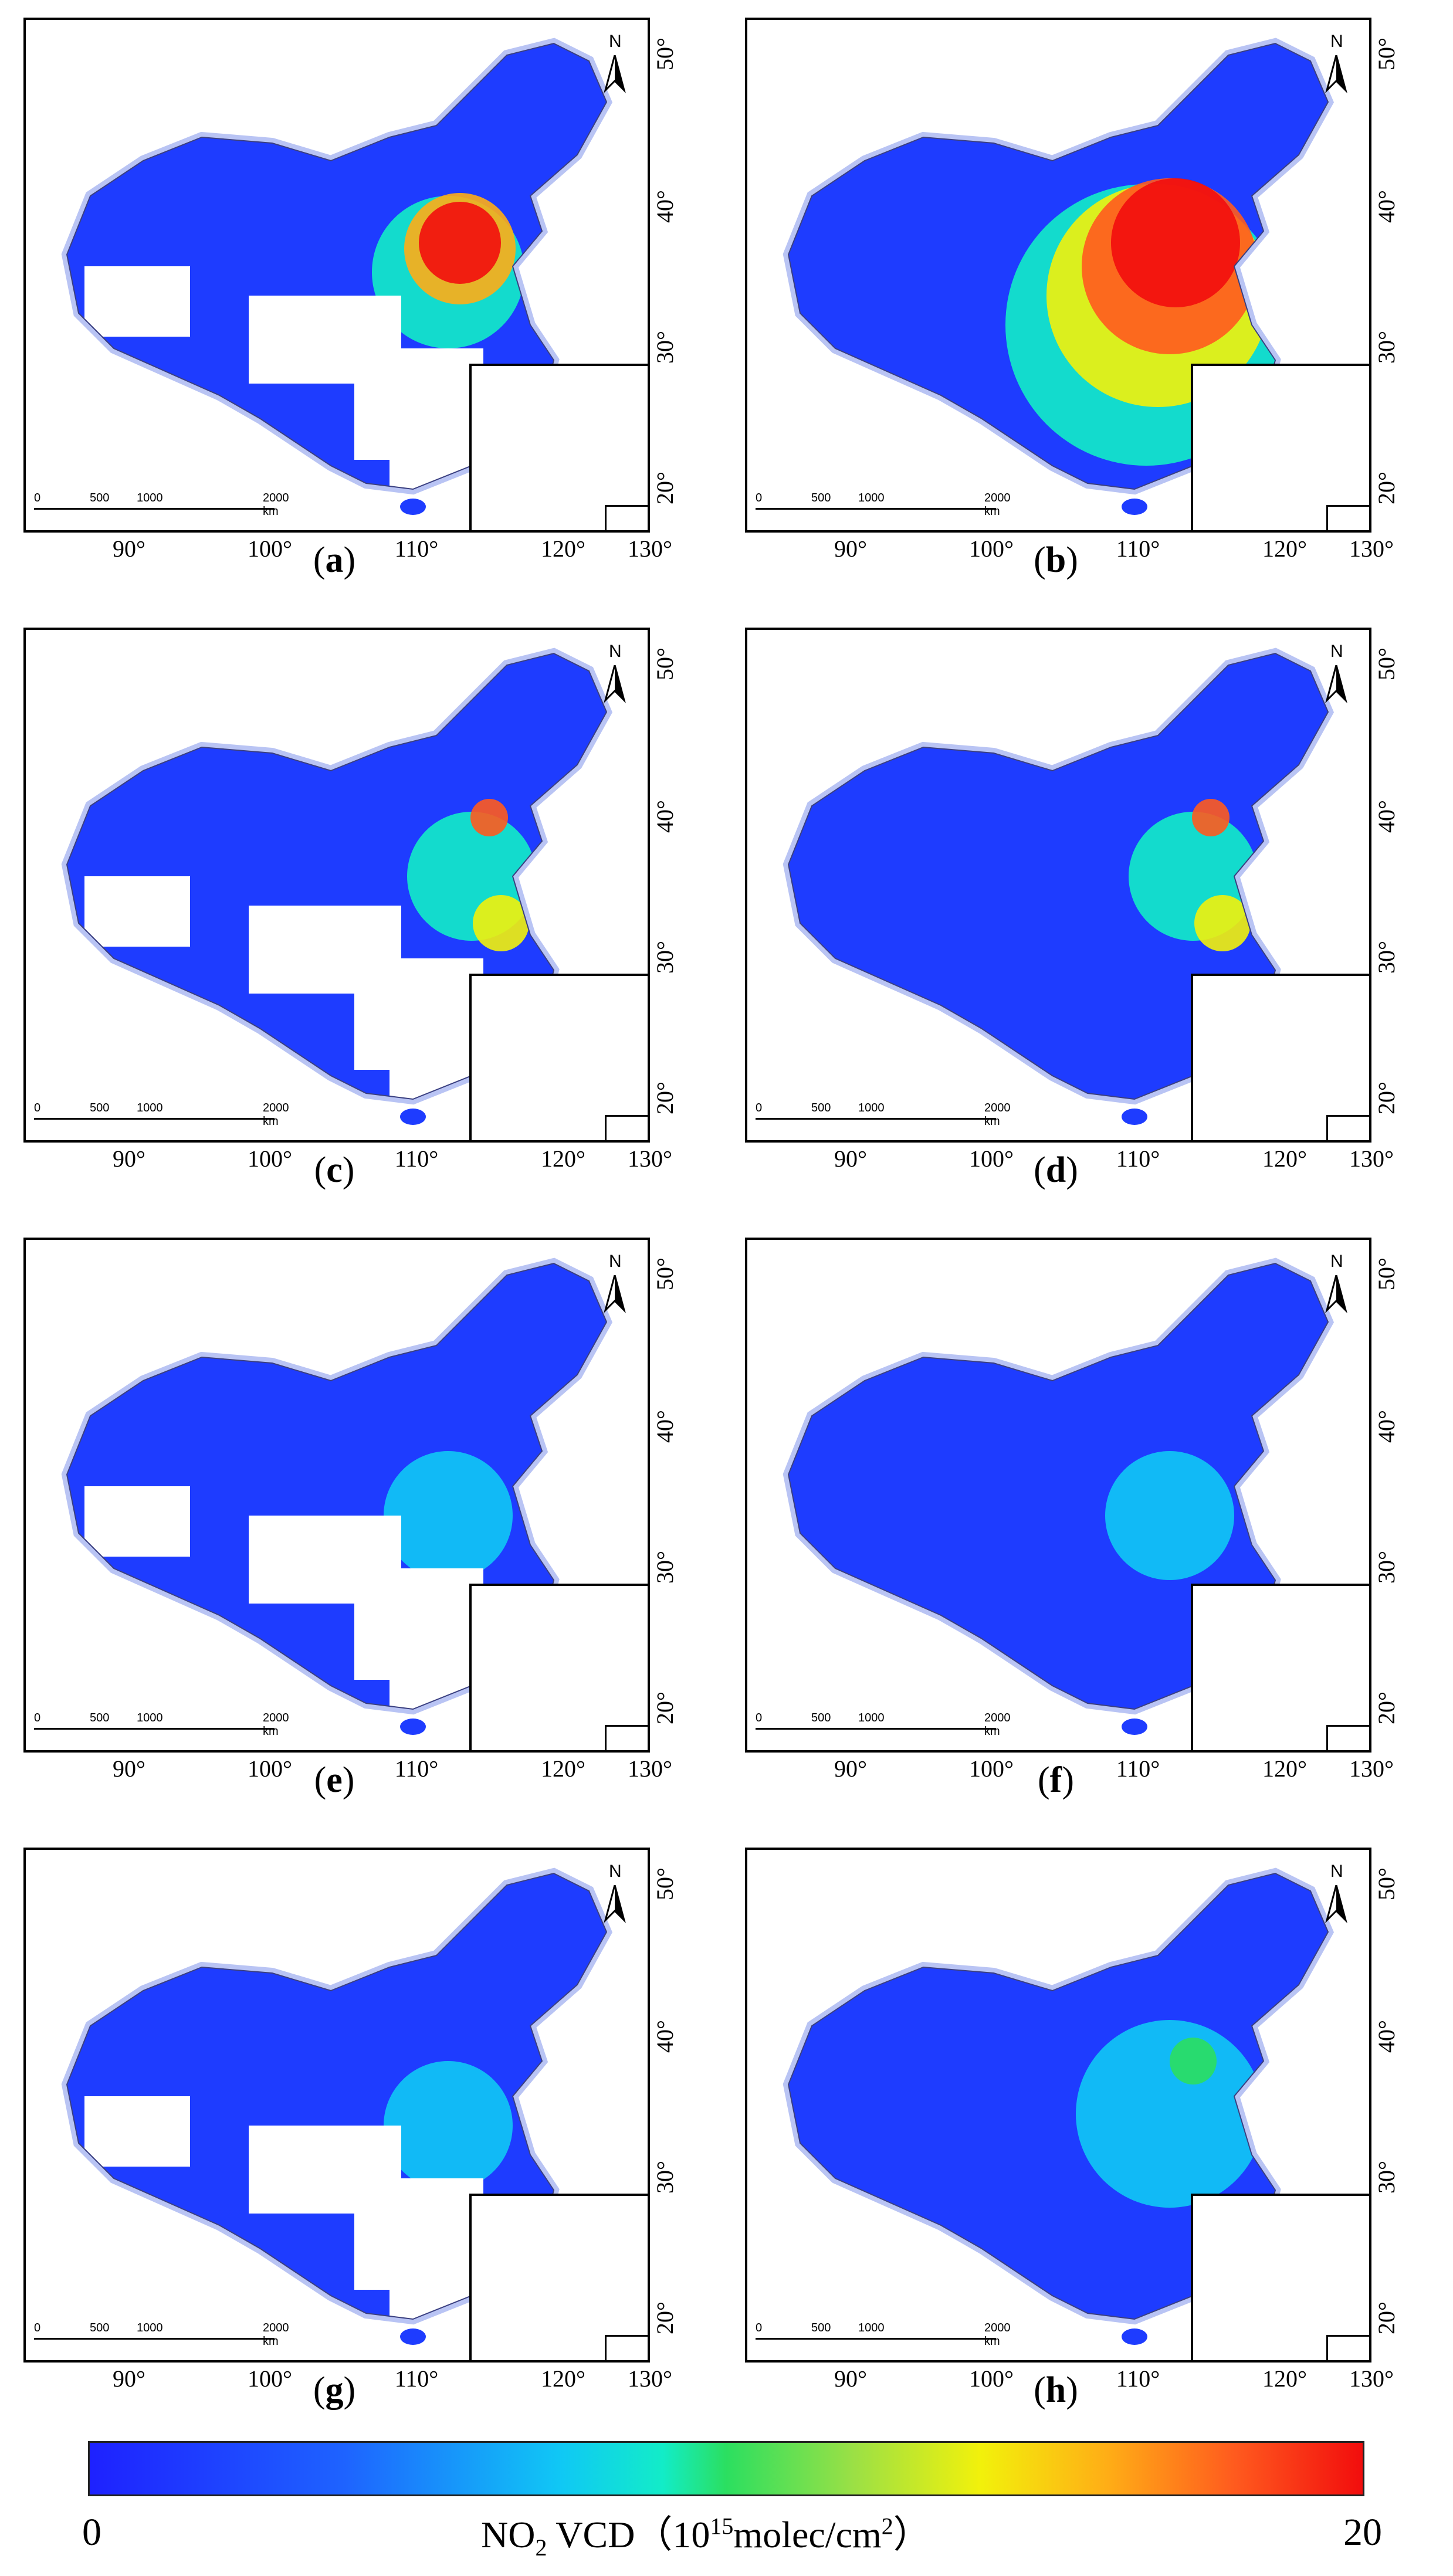 The width and height of the screenshot is (1453, 2576). I want to click on panel-letter: h, so click(1055, 2390).